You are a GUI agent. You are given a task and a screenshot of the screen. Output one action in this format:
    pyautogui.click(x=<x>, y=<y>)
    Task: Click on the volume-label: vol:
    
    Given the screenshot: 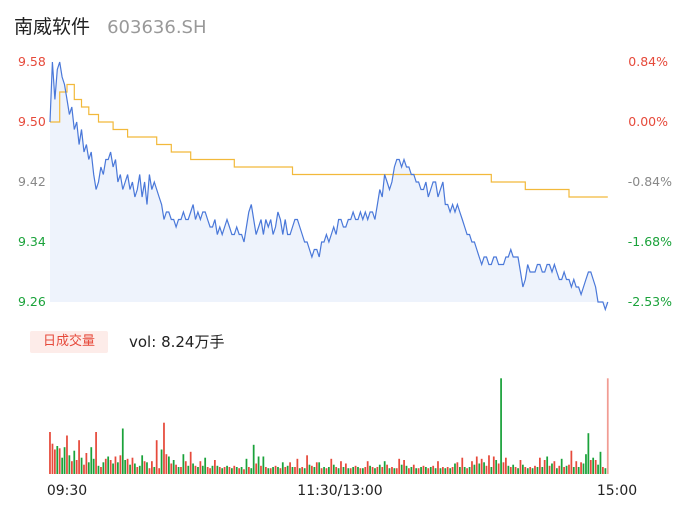 What is the action you would take?
    pyautogui.click(x=143, y=342)
    